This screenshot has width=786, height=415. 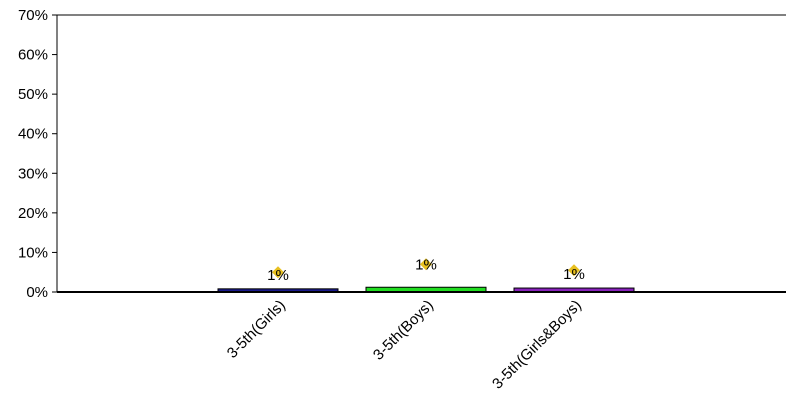 I want to click on data-labels-group: 1% 1% 1%, so click(x=426, y=270).